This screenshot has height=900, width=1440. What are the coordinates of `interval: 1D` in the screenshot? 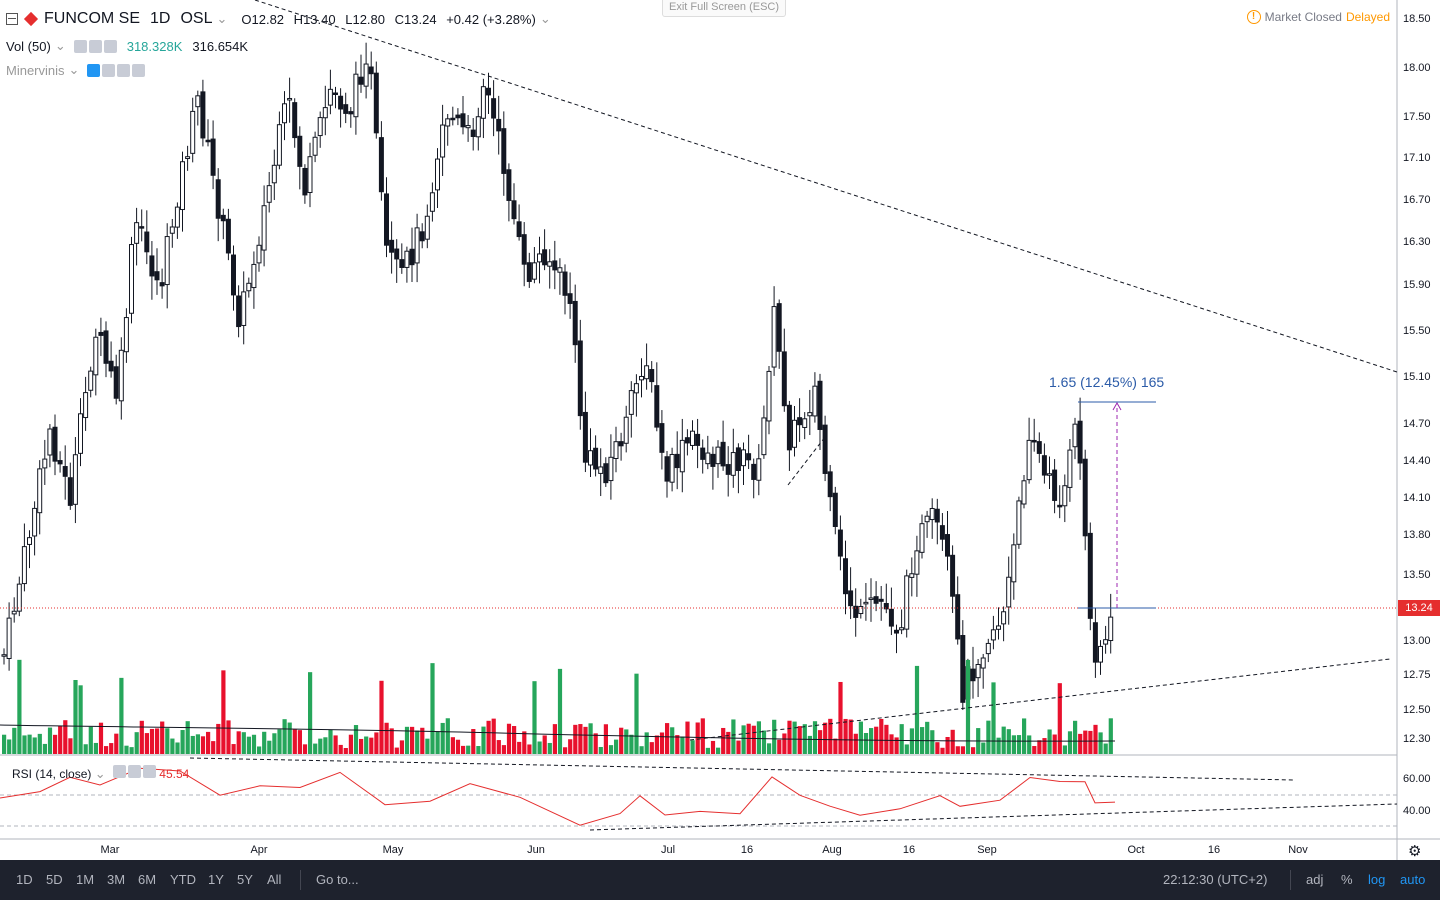 It's located at (160, 18).